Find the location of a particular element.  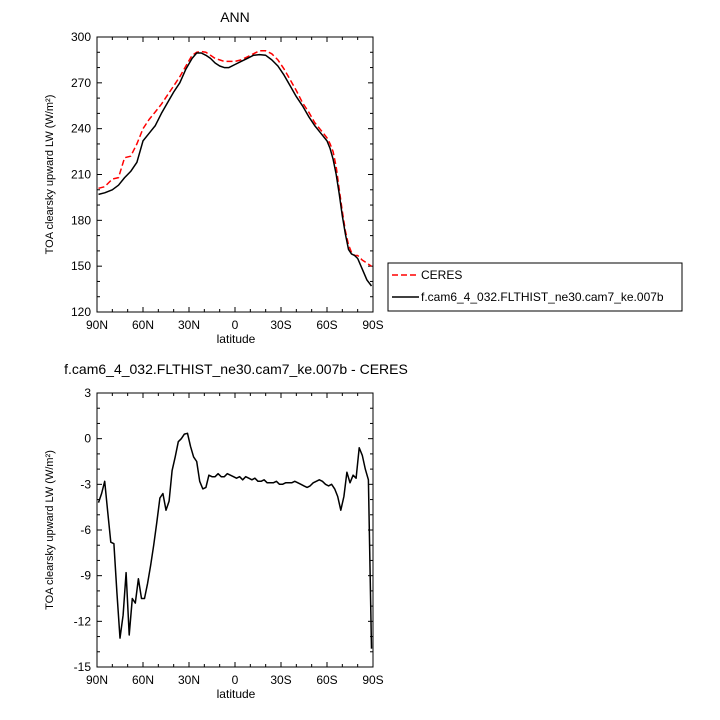

series-line-difference is located at coordinates (235, 540).